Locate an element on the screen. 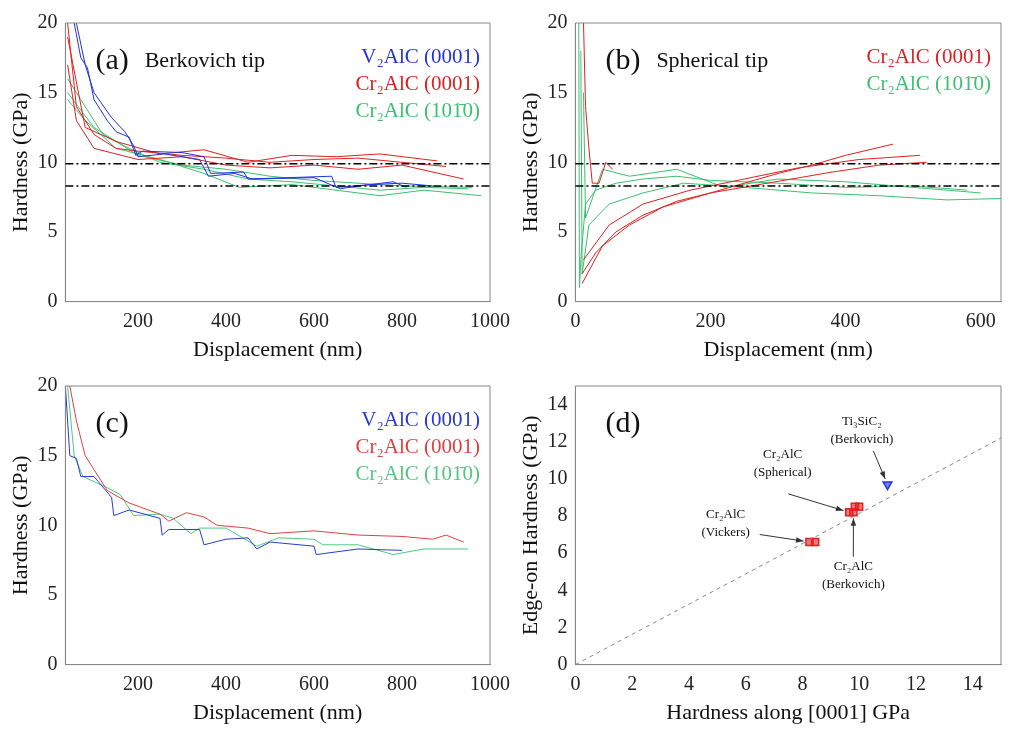 The height and width of the screenshot is (735, 1035). annotation: (c) is located at coordinates (112, 421).